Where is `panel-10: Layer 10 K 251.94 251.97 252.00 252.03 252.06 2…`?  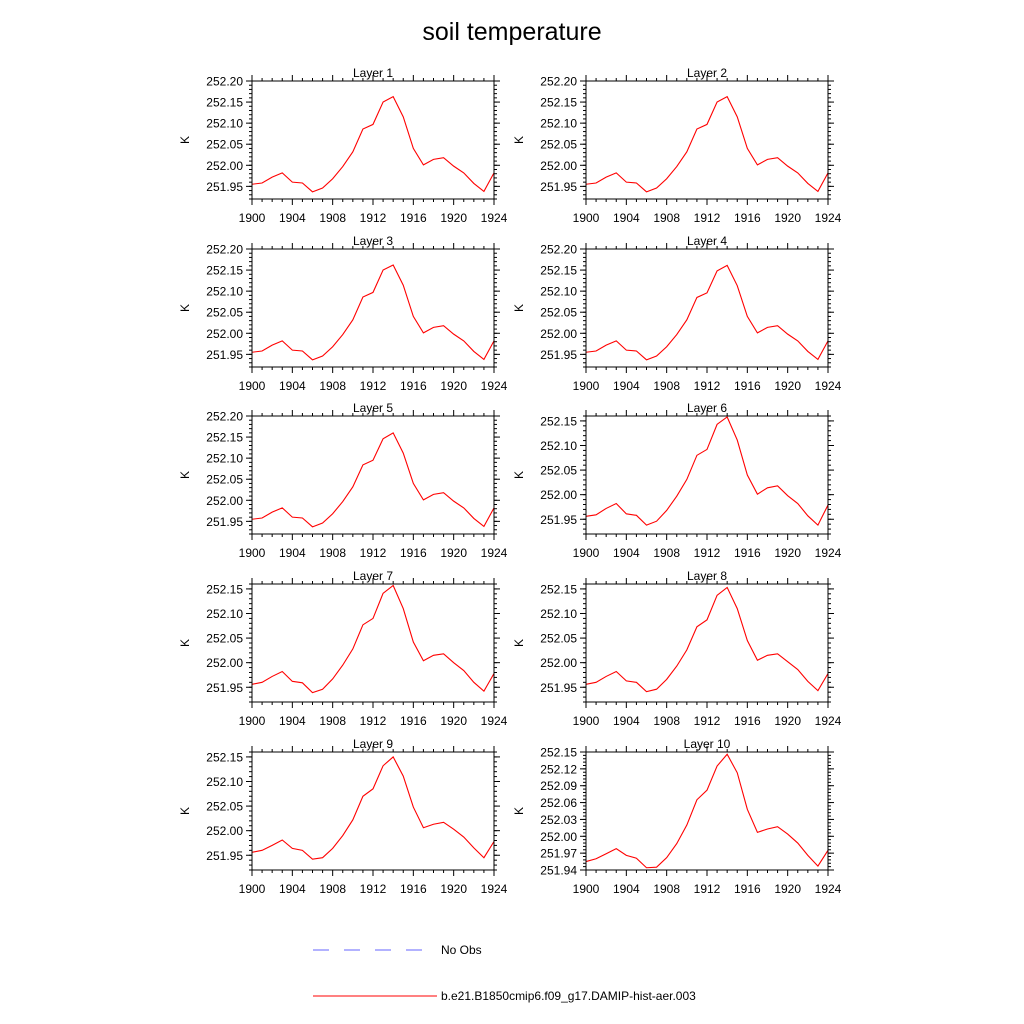
panel-10: Layer 10 K 251.94 251.97 252.00 252.03 252.06 2… is located at coordinates (677, 816).